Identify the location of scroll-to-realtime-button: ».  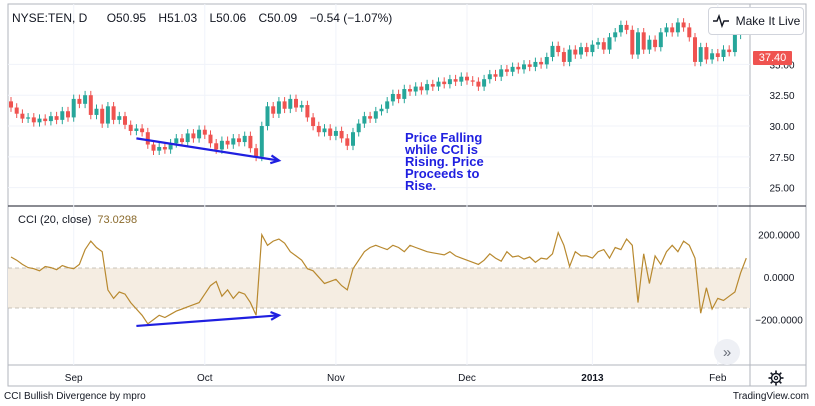
(727, 352).